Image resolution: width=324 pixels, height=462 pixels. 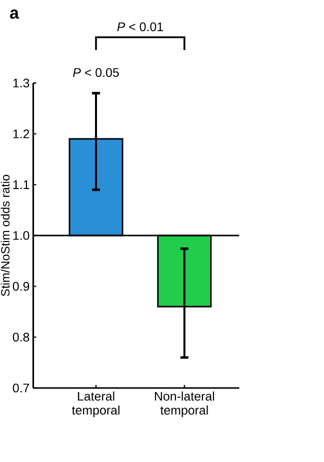 What do you see at coordinates (96, 405) in the screenshot?
I see `x-tick-label: Lateral temporal` at bounding box center [96, 405].